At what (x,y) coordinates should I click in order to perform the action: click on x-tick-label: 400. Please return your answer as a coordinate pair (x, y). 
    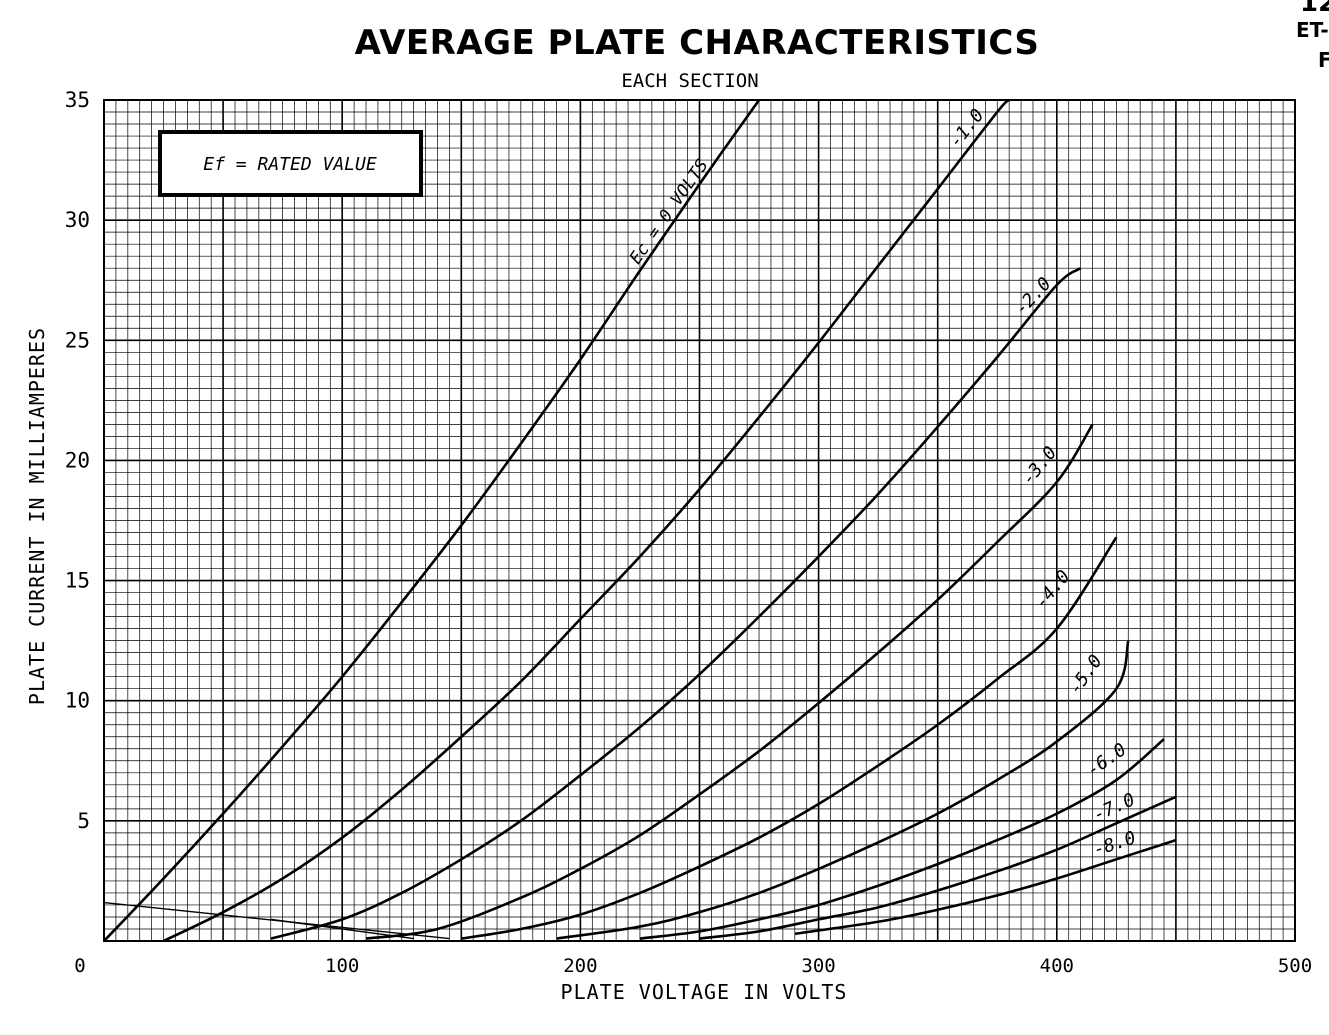
    Looking at the image, I should click on (1057, 966).